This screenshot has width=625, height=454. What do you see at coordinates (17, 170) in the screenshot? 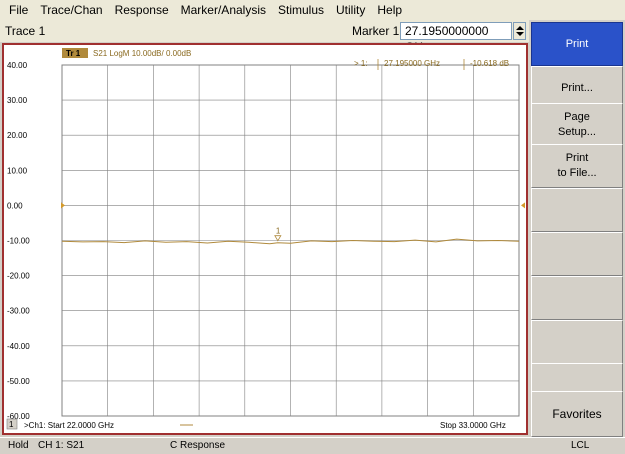
I see `y-tick-label: 10.00` at bounding box center [17, 170].